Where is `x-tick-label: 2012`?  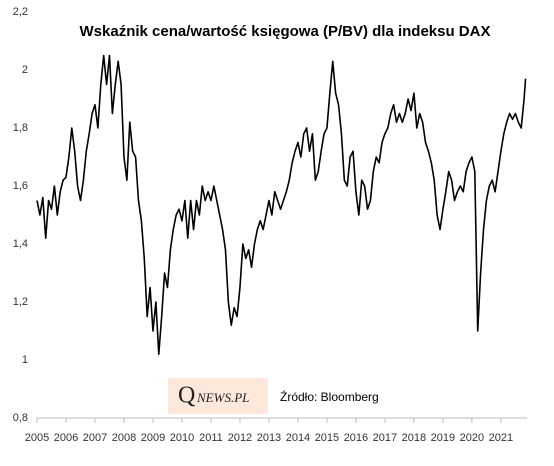
x-tick-label: 2012 is located at coordinates (240, 438).